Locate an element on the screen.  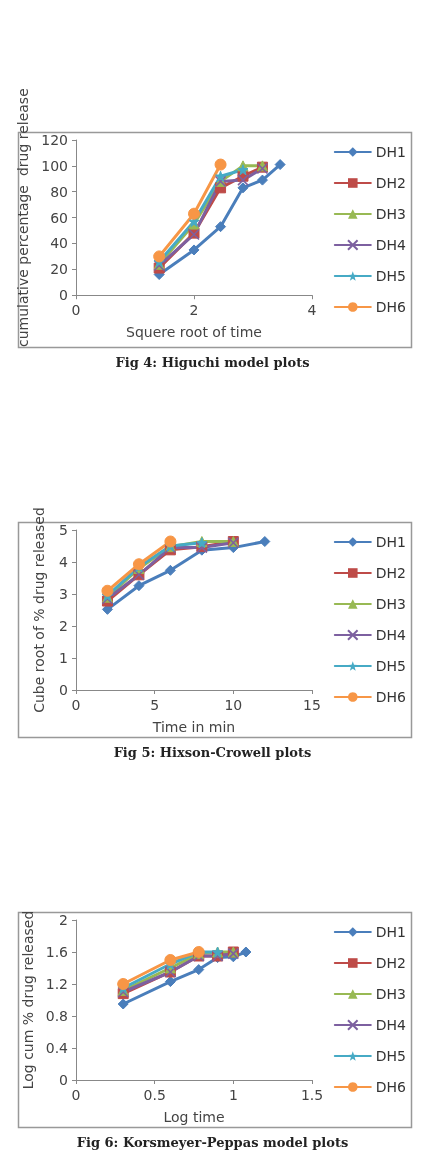
text: Fig 4: Higuchi model plots is located at coordinates (212, 362).